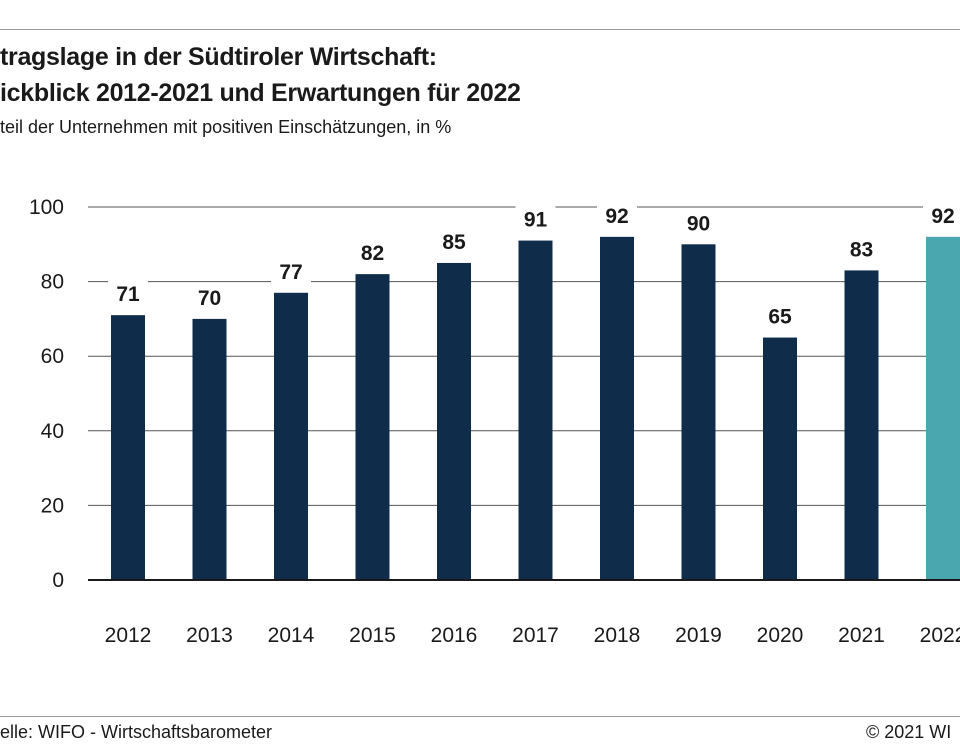  Describe the element at coordinates (128, 635) in the screenshot. I see `x-tick-2012: 2012` at that location.